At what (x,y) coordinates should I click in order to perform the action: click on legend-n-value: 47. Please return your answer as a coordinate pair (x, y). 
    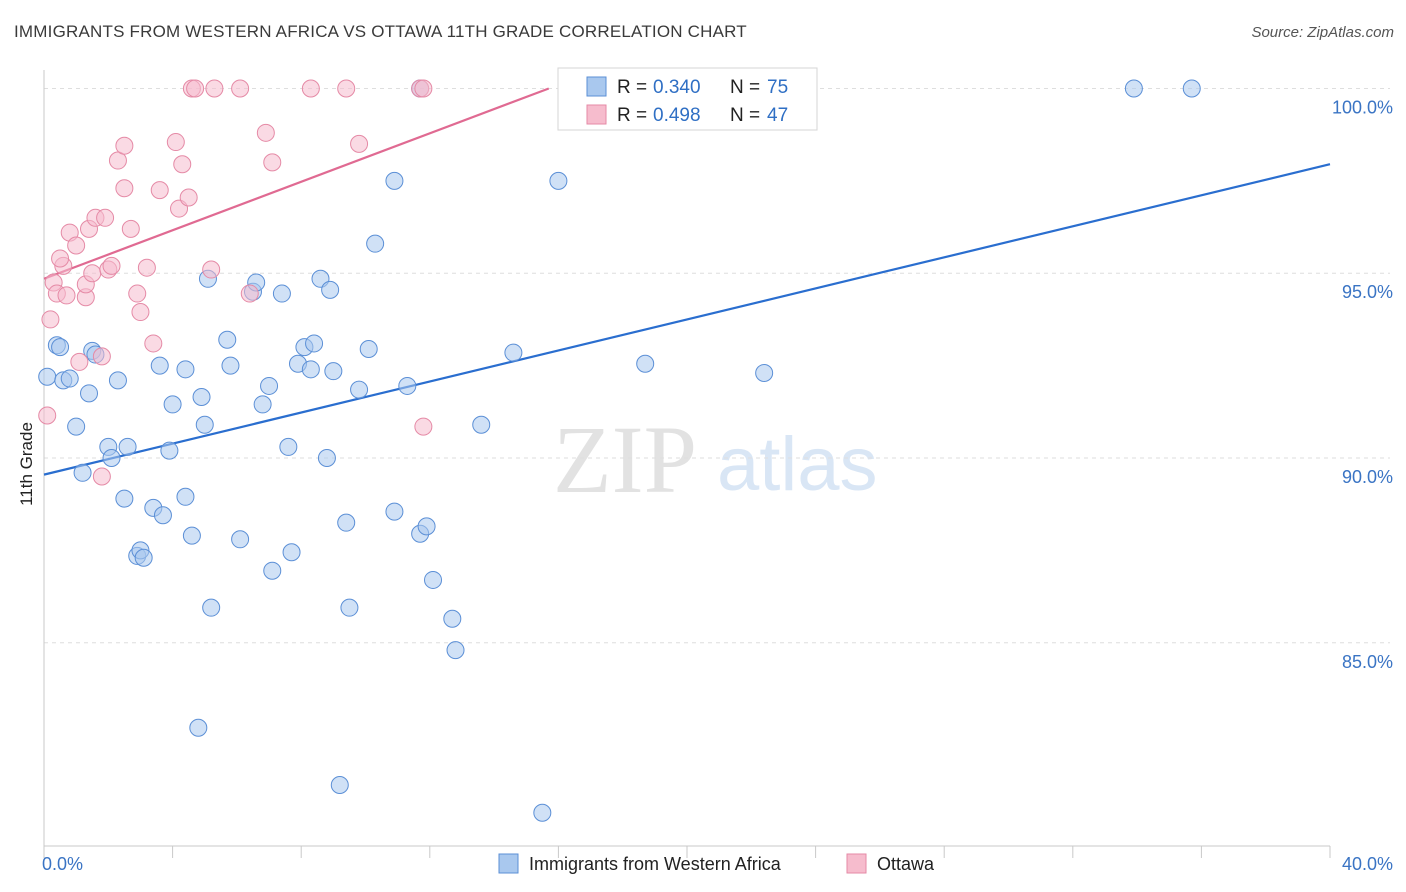
    Looking at the image, I should click on (777, 115).